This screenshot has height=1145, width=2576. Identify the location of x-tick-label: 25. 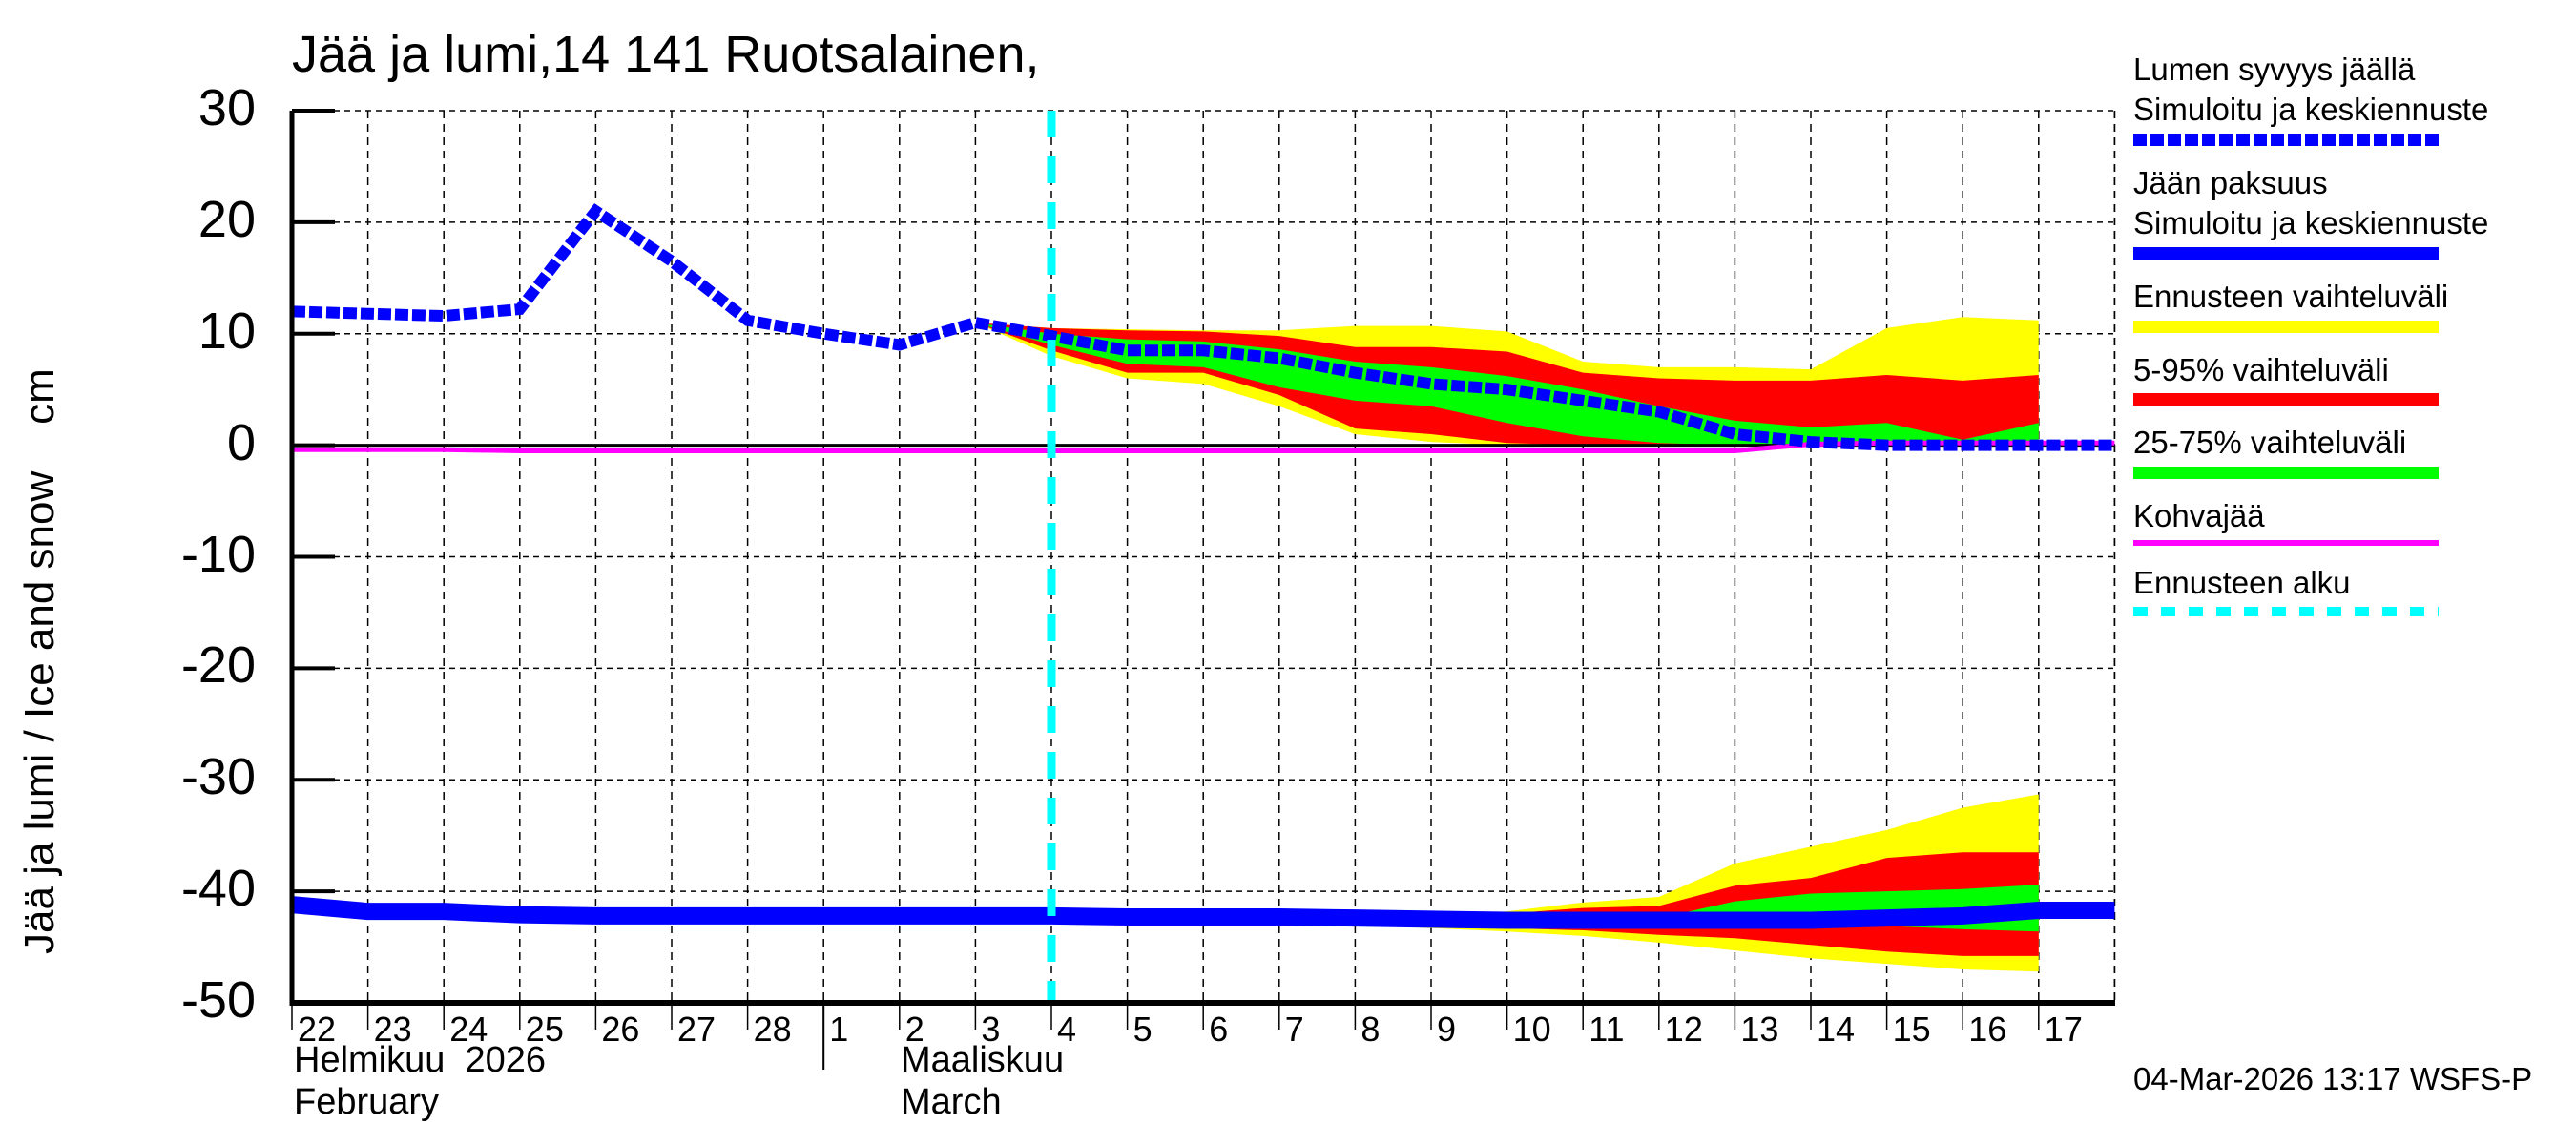
(544, 1029).